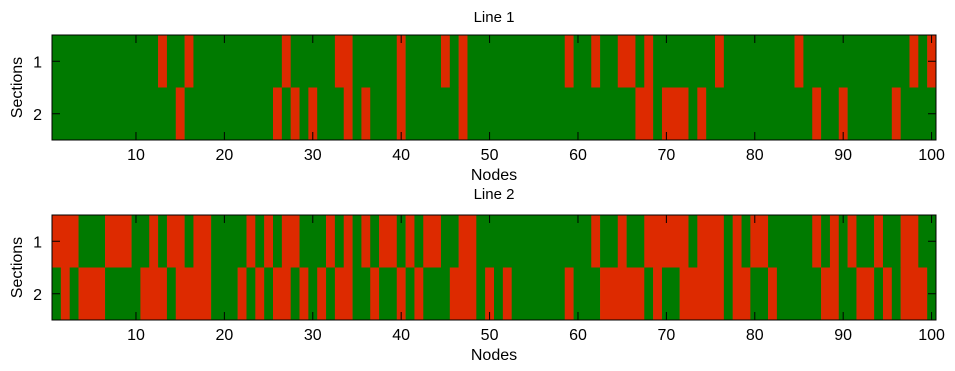 The height and width of the screenshot is (371, 955). Describe the element at coordinates (578, 155) in the screenshot. I see `x-tick-label-60: 60` at that location.